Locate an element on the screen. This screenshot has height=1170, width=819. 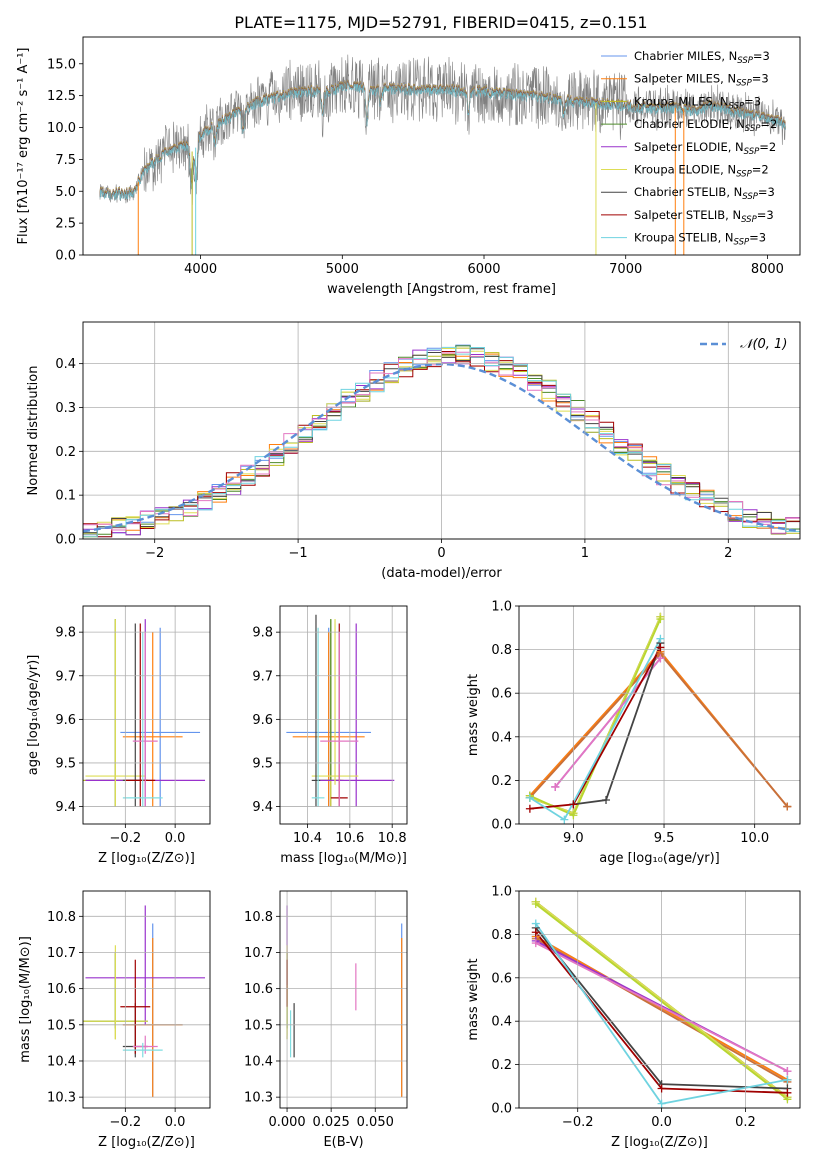
spectrum-legend-entry: Chabrier STELIB, NSSP=3 is located at coordinates (704, 193).